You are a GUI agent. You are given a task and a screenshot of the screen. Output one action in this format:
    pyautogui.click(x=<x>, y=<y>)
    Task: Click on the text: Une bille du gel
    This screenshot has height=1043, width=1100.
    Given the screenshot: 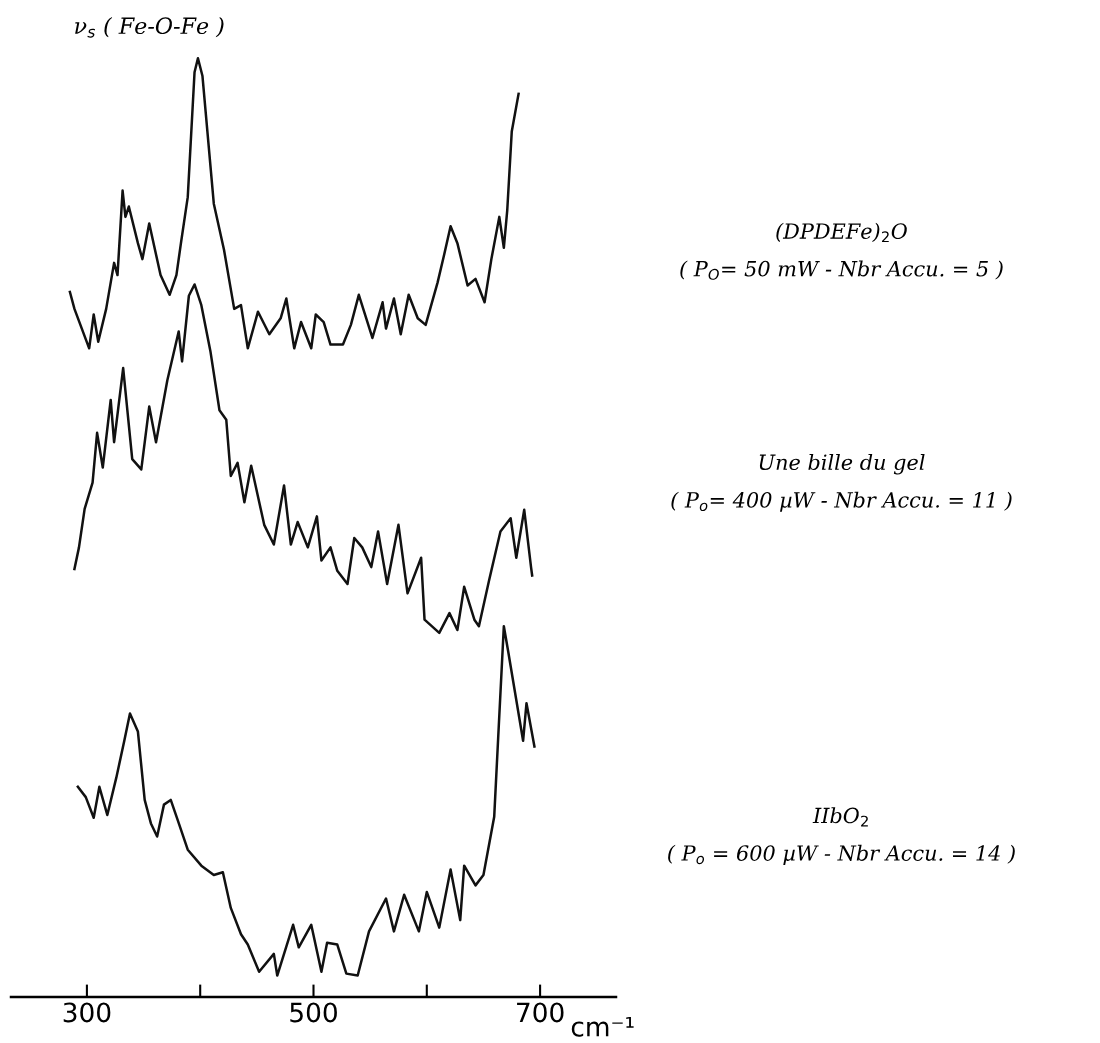 What is the action you would take?
    pyautogui.click(x=842, y=464)
    